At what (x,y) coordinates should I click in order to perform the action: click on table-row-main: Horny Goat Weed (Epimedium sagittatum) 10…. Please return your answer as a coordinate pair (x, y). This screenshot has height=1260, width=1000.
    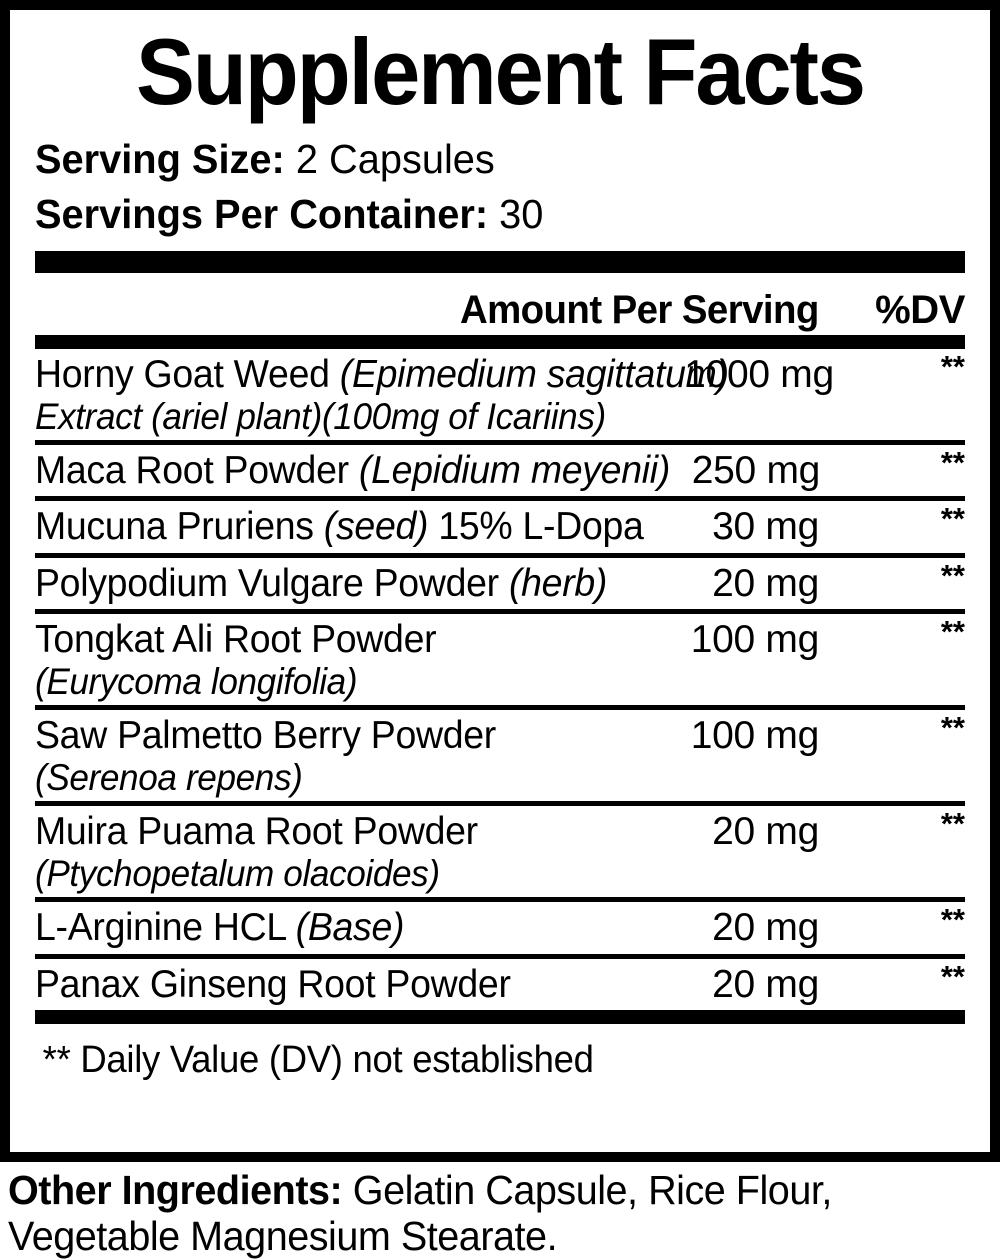
    Looking at the image, I should click on (500, 373).